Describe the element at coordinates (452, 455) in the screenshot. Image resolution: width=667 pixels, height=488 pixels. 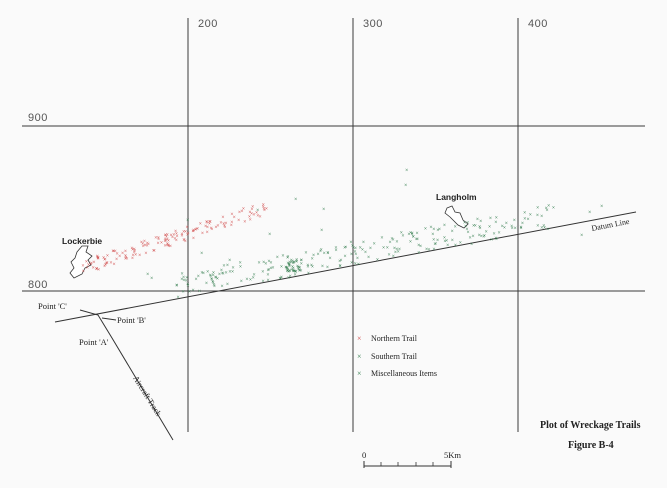
I see `scale-end-label: 5Km` at that location.